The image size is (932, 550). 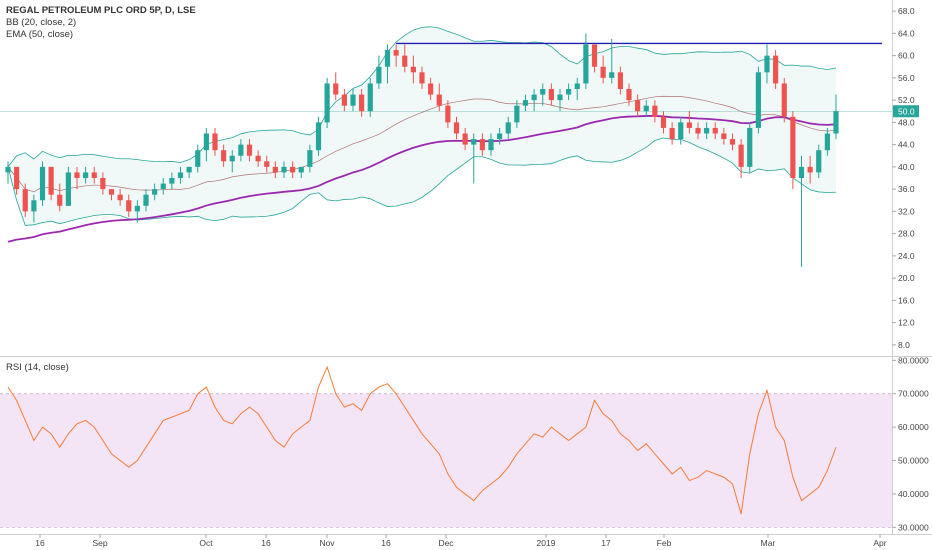 I want to click on rsi-tick-label: 70.0000, so click(x=913, y=394).